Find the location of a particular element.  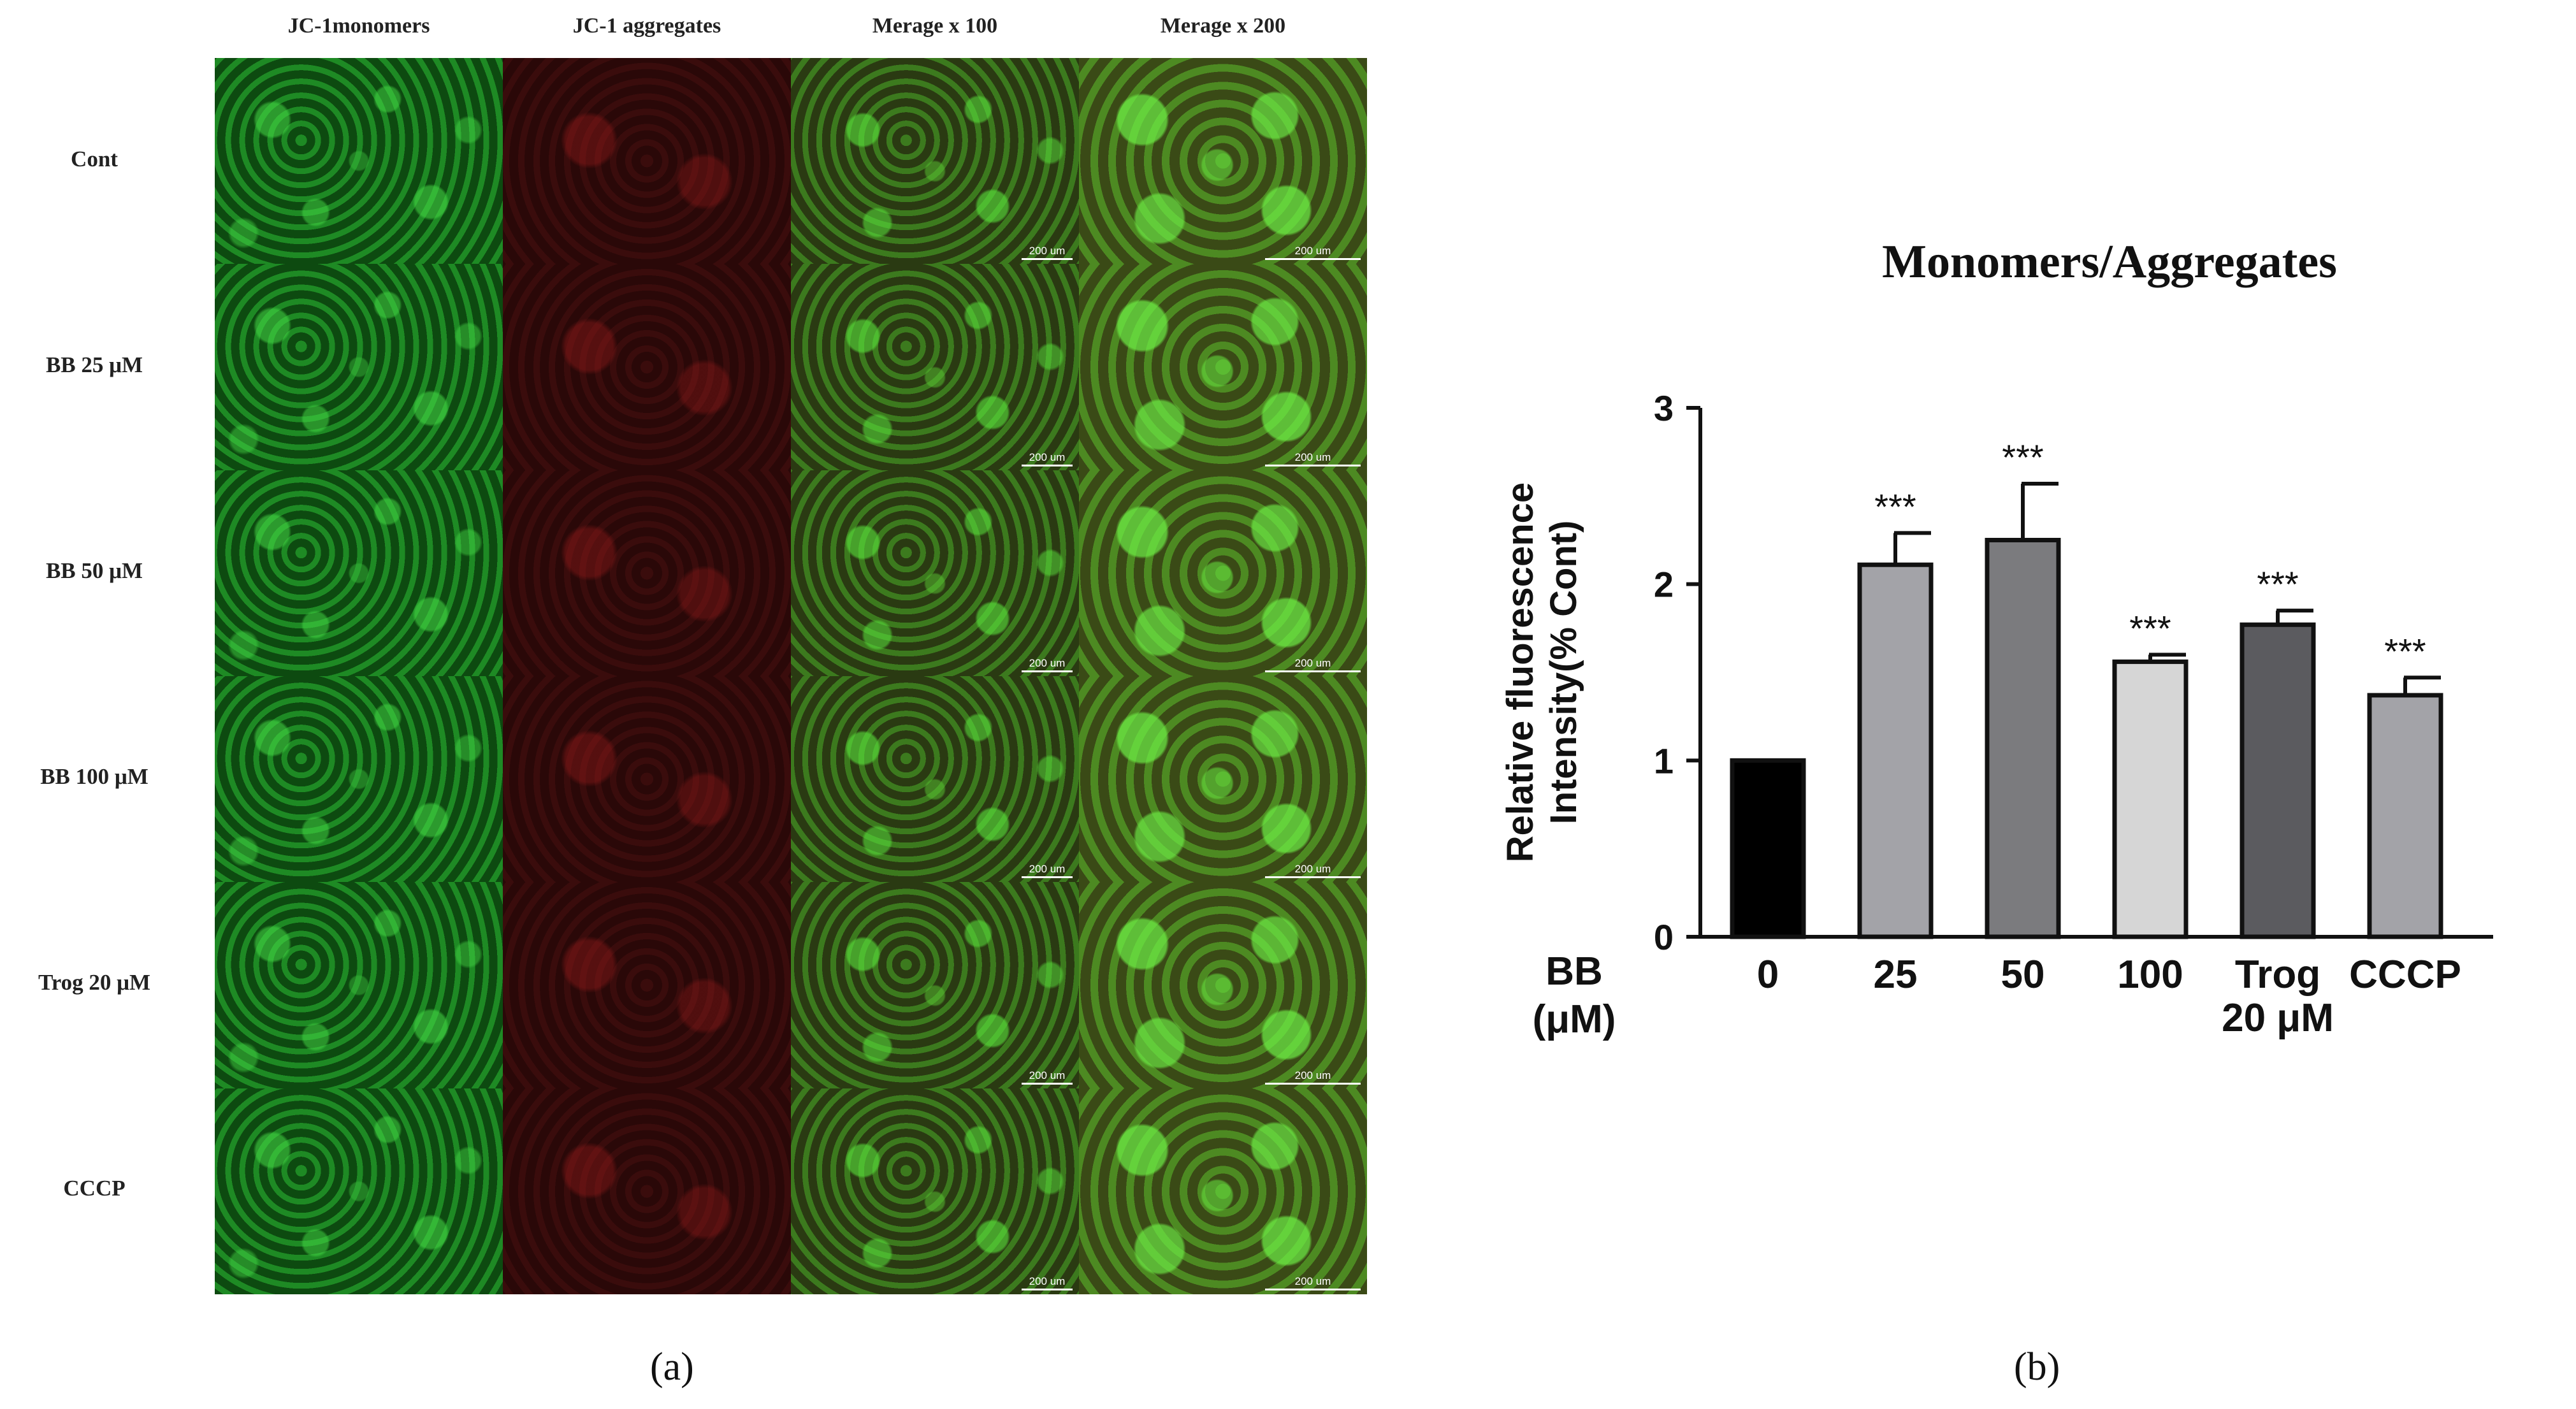

x-tick-label: 50 is located at coordinates (2023, 975).